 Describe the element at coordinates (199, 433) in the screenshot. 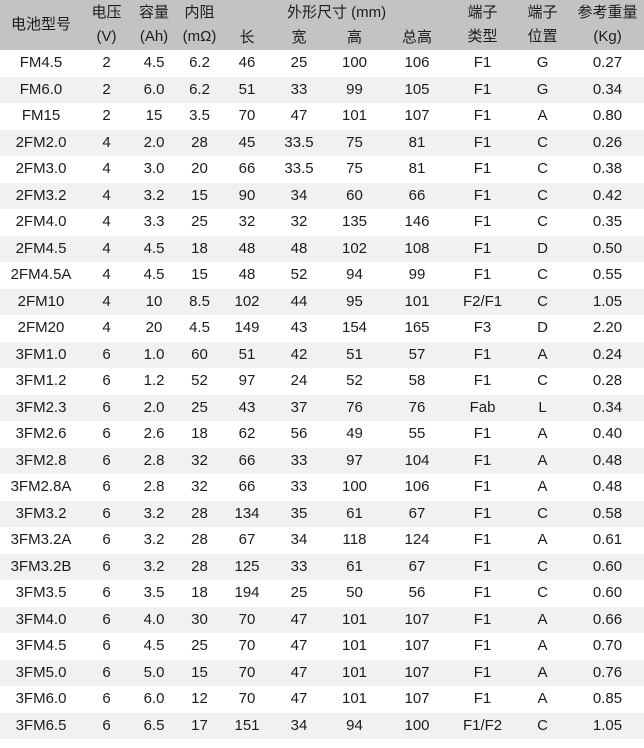

I see `cell-resistance: 18` at that location.